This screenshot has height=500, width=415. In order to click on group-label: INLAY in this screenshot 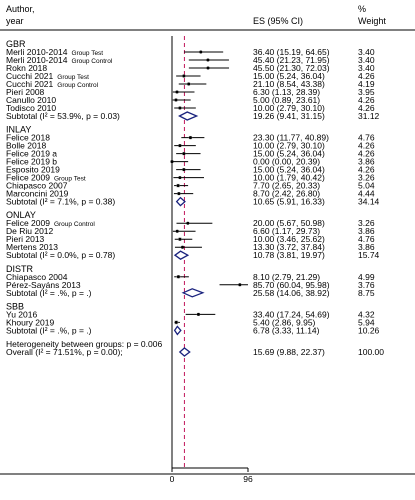, I will do `click(18, 130)`.